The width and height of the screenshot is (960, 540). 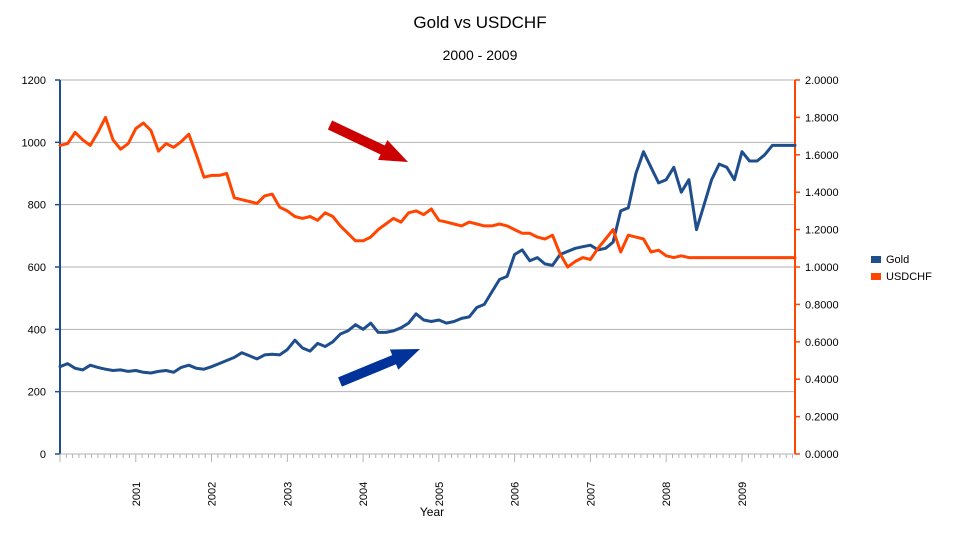 What do you see at coordinates (37, 330) in the screenshot?
I see `left-tick-label-2: 400` at bounding box center [37, 330].